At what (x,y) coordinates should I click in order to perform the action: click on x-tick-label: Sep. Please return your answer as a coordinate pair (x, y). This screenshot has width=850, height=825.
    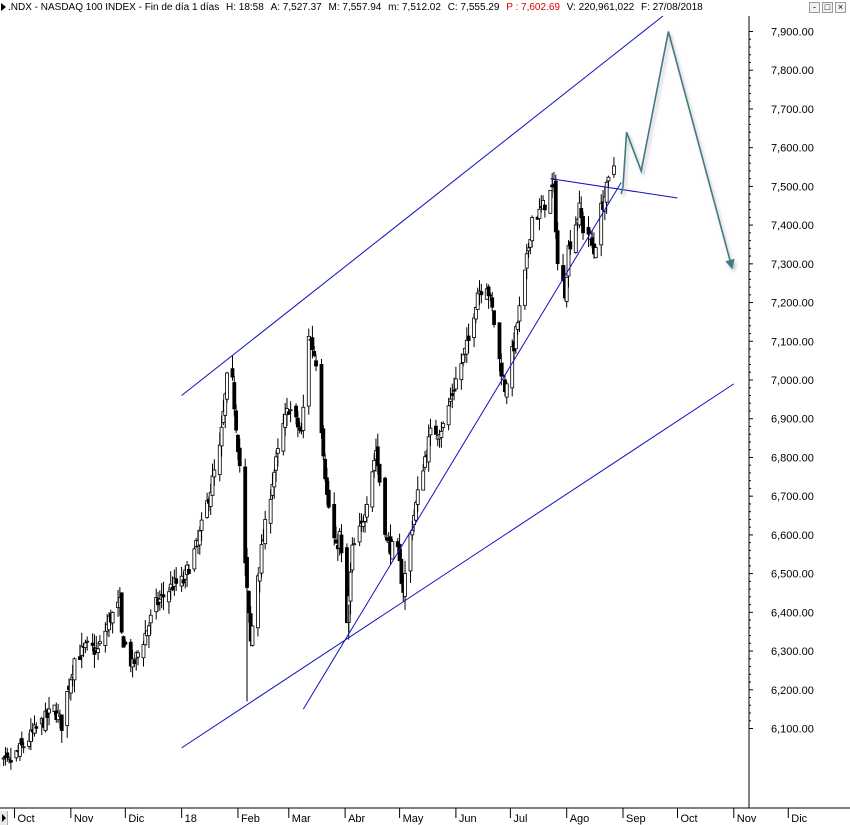
    Looking at the image, I should click on (636, 819).